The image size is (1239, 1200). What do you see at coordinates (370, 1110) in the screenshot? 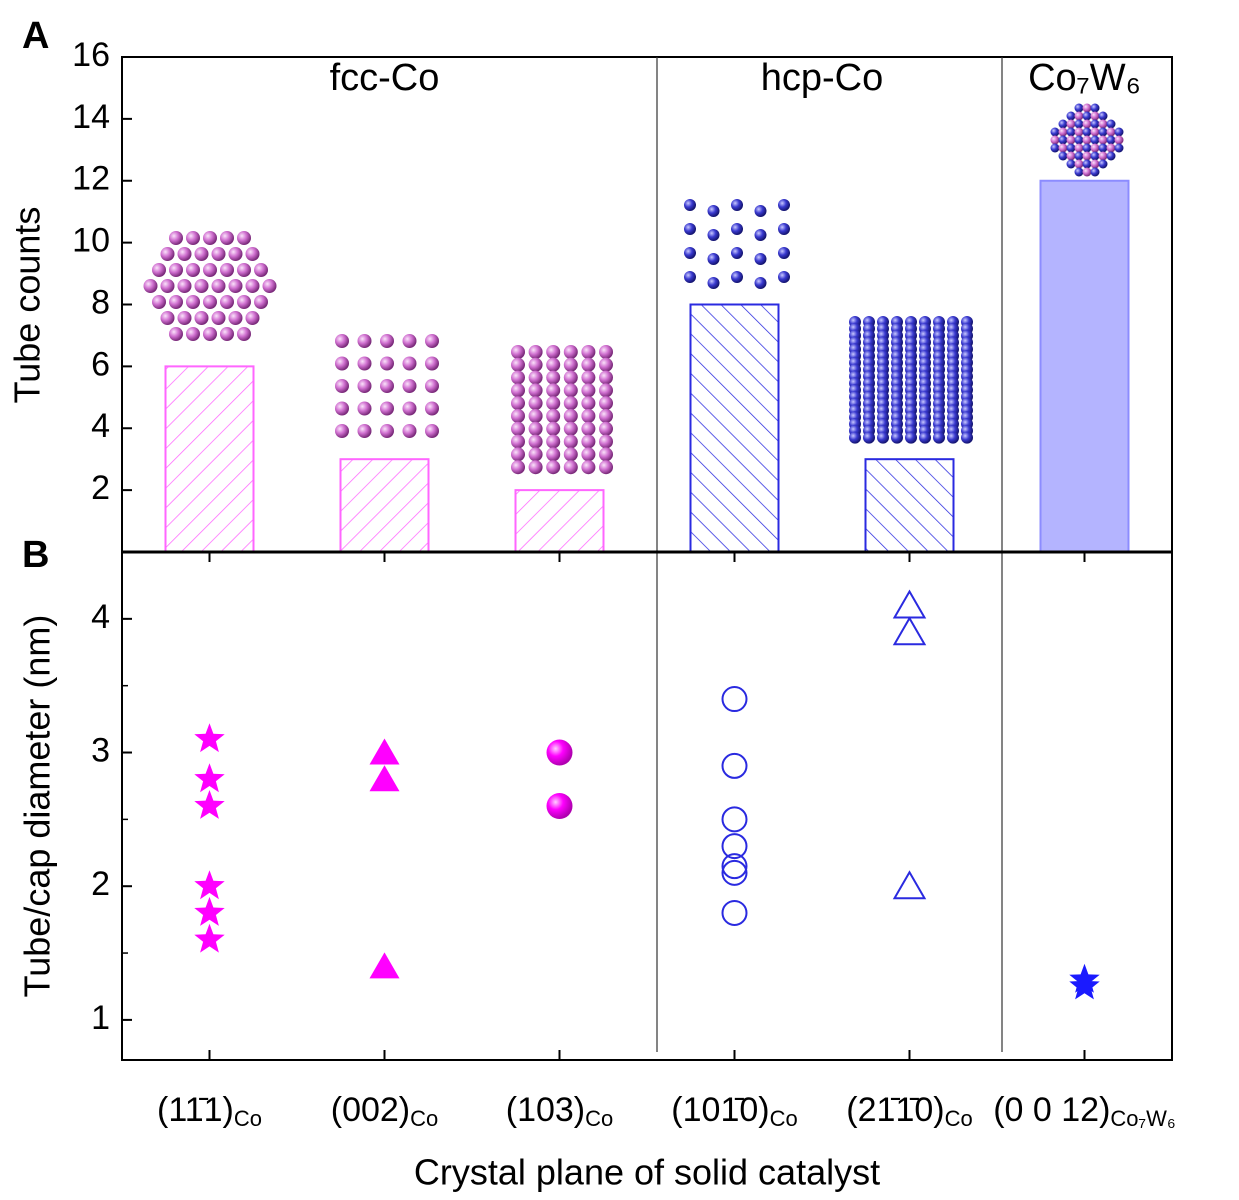
I see `x-tick-main: (002)` at bounding box center [370, 1110].